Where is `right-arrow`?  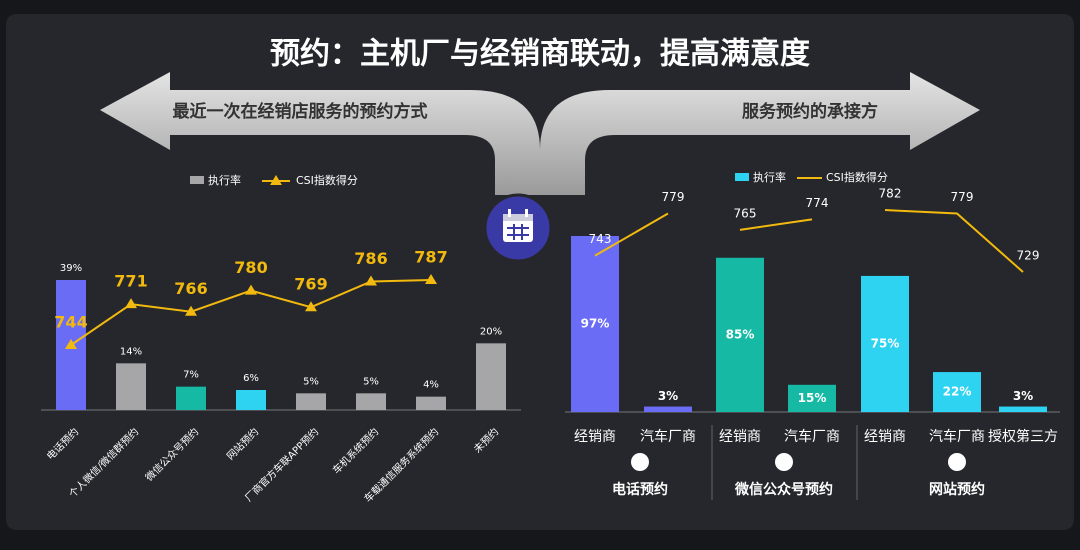
right-arrow is located at coordinates (760, 133).